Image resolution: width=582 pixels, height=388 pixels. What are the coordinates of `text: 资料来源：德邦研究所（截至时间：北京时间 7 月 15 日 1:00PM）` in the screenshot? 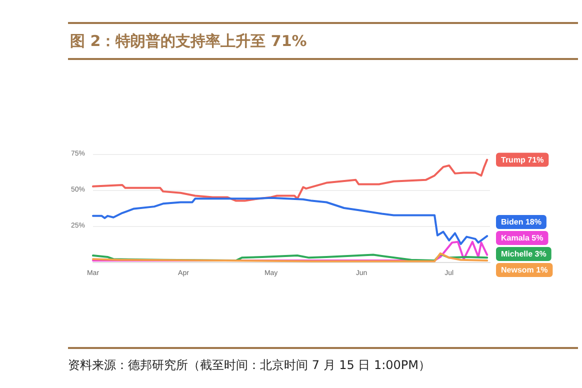 It's located at (250, 365).